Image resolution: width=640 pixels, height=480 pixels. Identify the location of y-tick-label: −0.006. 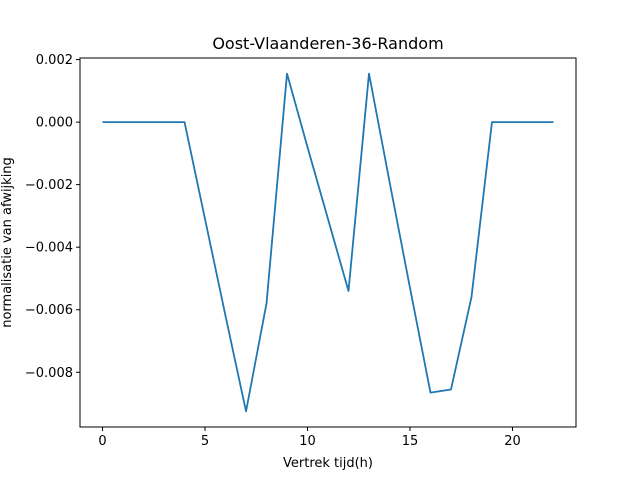
(49, 310).